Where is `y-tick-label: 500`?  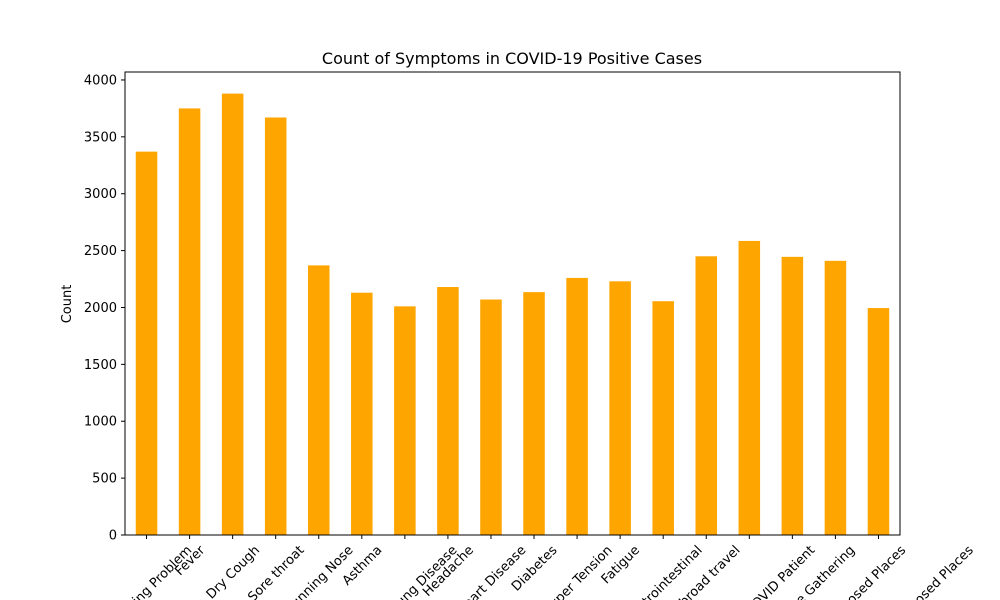
y-tick-label: 500 is located at coordinates (104, 479).